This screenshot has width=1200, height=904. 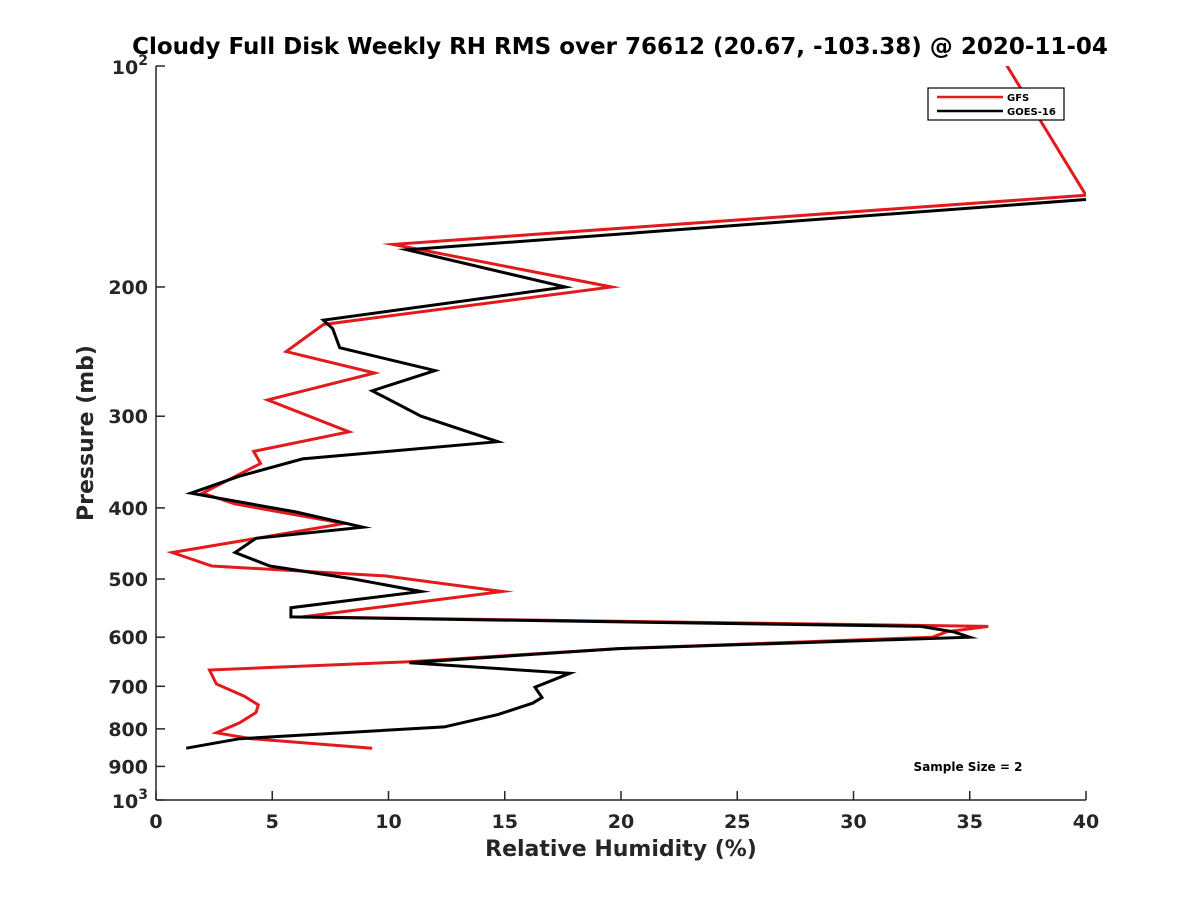 I want to click on x-tick-label: 0, so click(x=155, y=822).